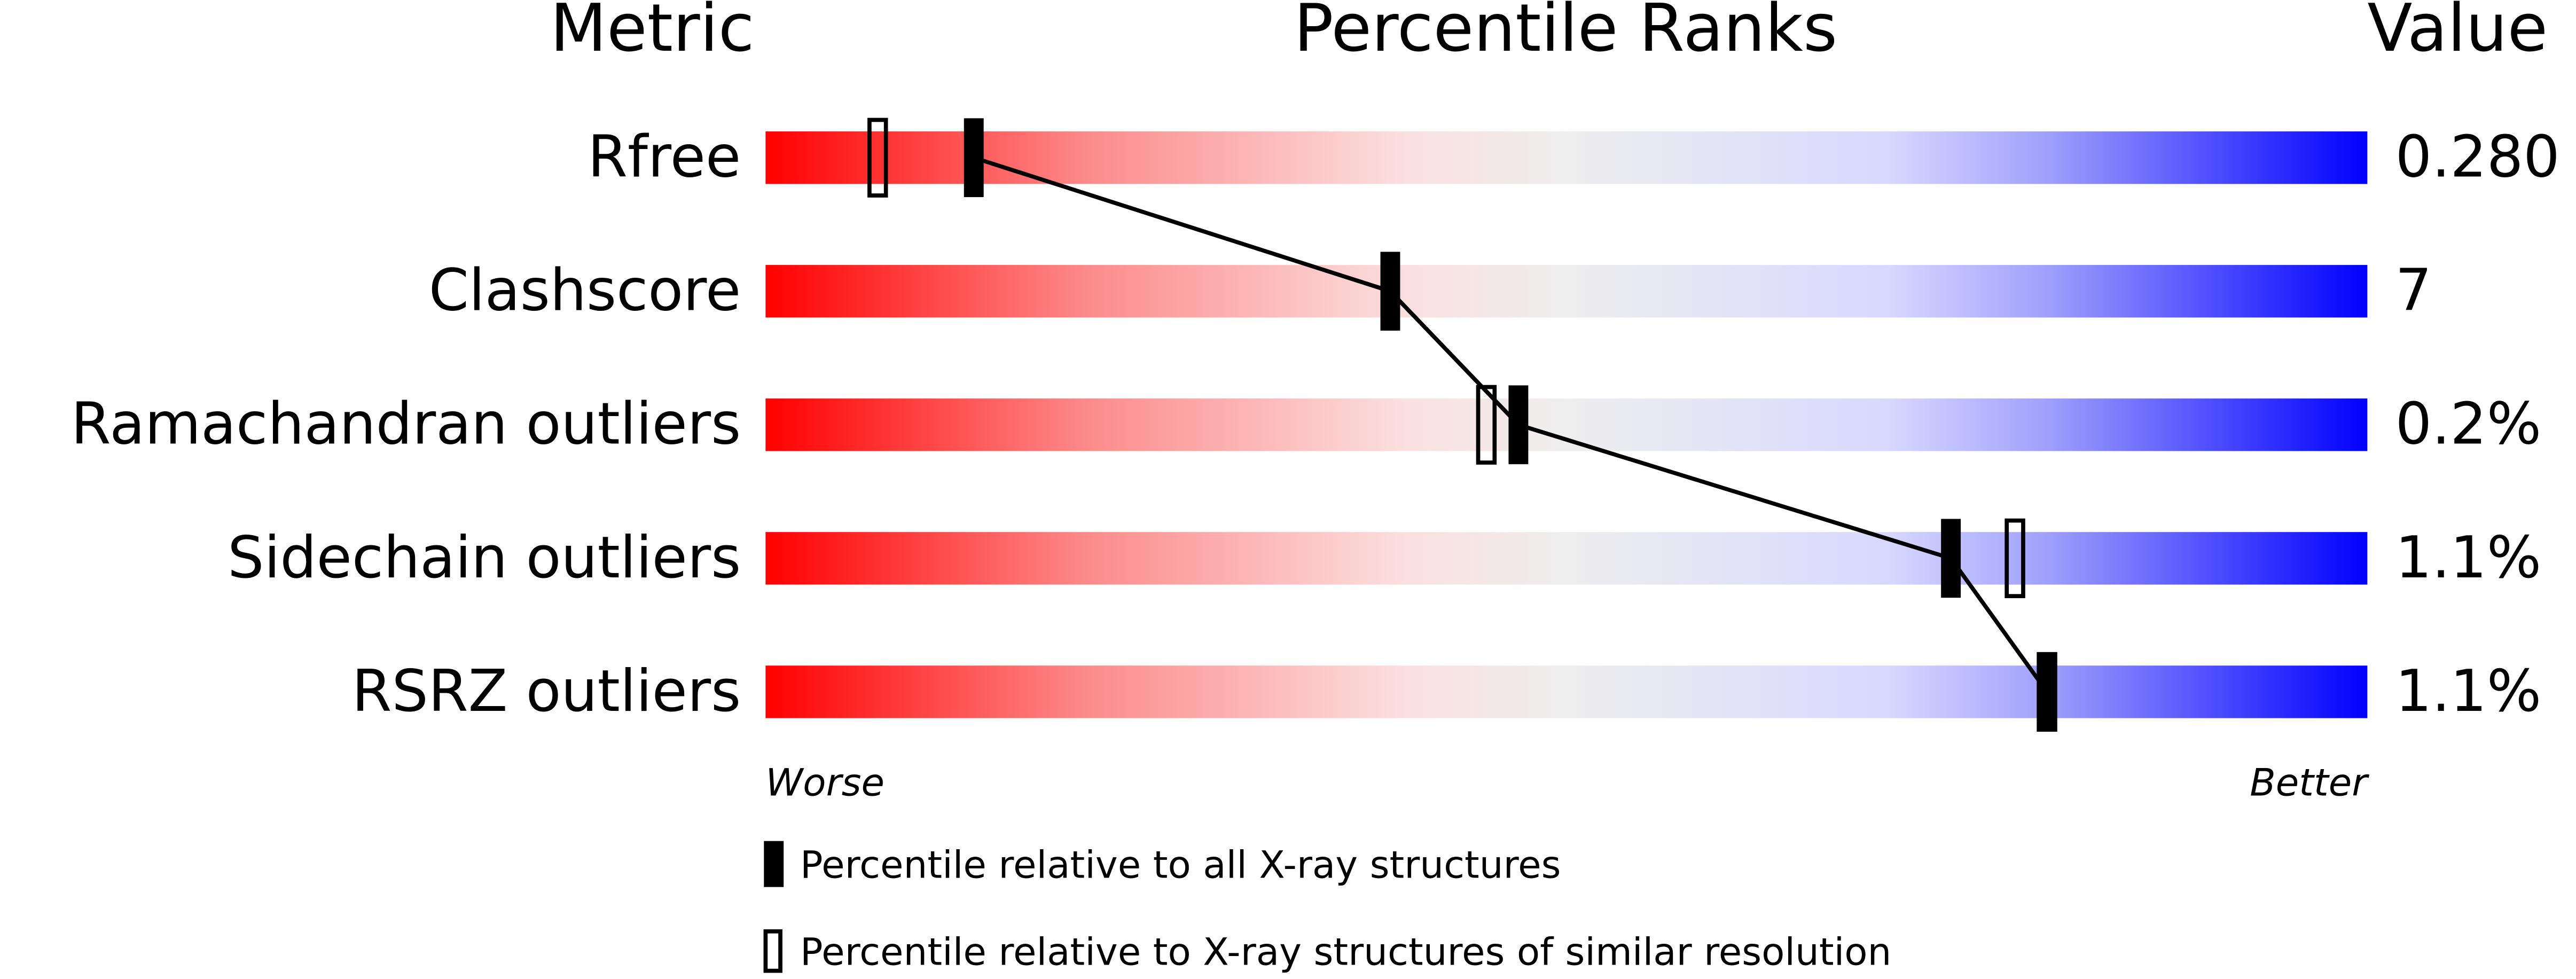 The width and height of the screenshot is (2576, 979). What do you see at coordinates (2309, 783) in the screenshot?
I see `better-label: Better` at bounding box center [2309, 783].